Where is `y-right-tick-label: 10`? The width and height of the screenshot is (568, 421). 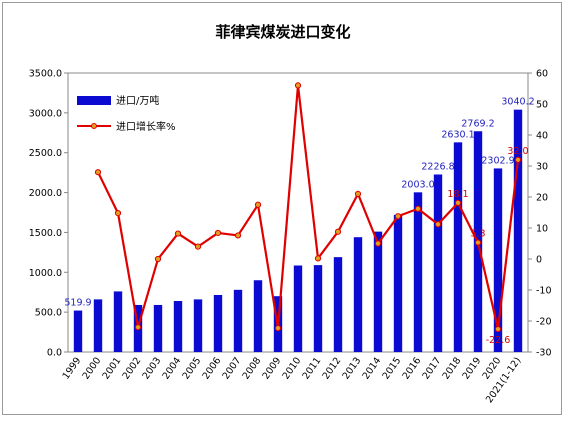 y-right-tick-label: 10 is located at coordinates (542, 229).